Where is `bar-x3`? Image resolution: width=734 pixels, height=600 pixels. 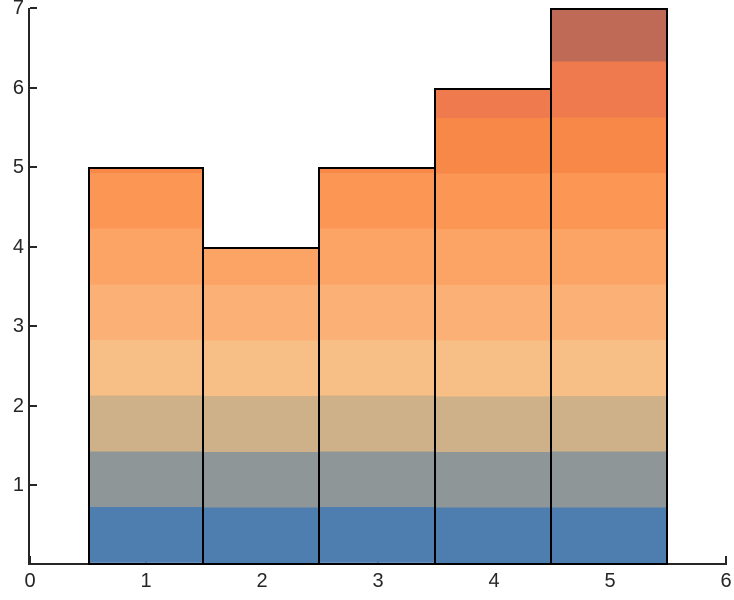 bar-x3 is located at coordinates (377, 366).